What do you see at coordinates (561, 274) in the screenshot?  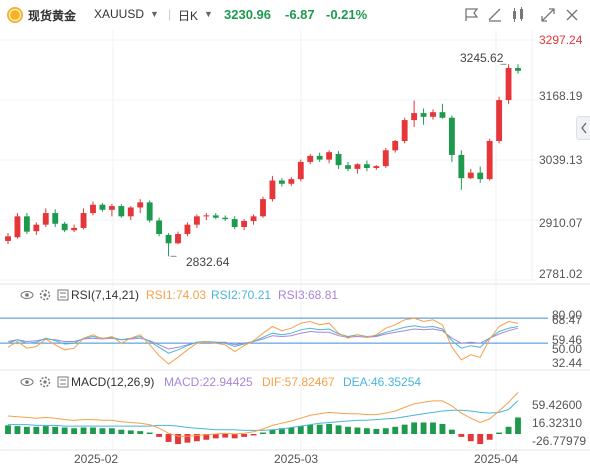 I see `price-axis-label: 2781.02` at bounding box center [561, 274].